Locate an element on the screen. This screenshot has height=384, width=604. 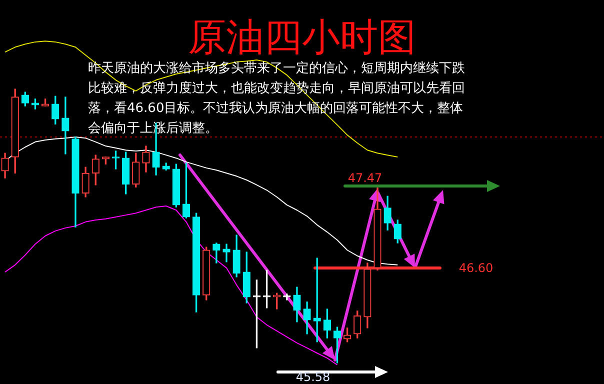
chart-title: 原油四小时图 is located at coordinates (302, 37).